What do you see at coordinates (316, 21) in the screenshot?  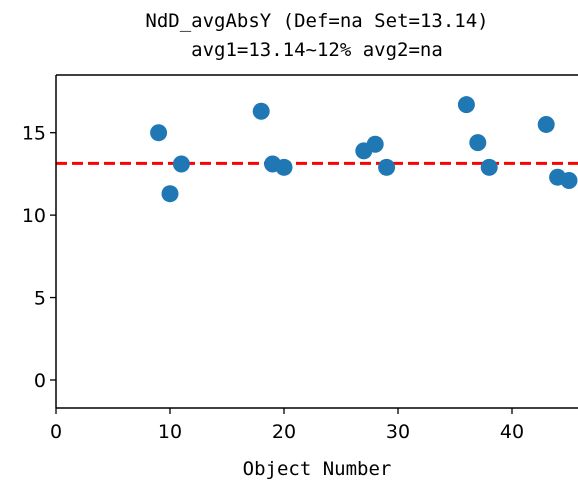 I see `chart-title: NdD_avgAbsY (Def=na Set=13.14)` at bounding box center [316, 21].